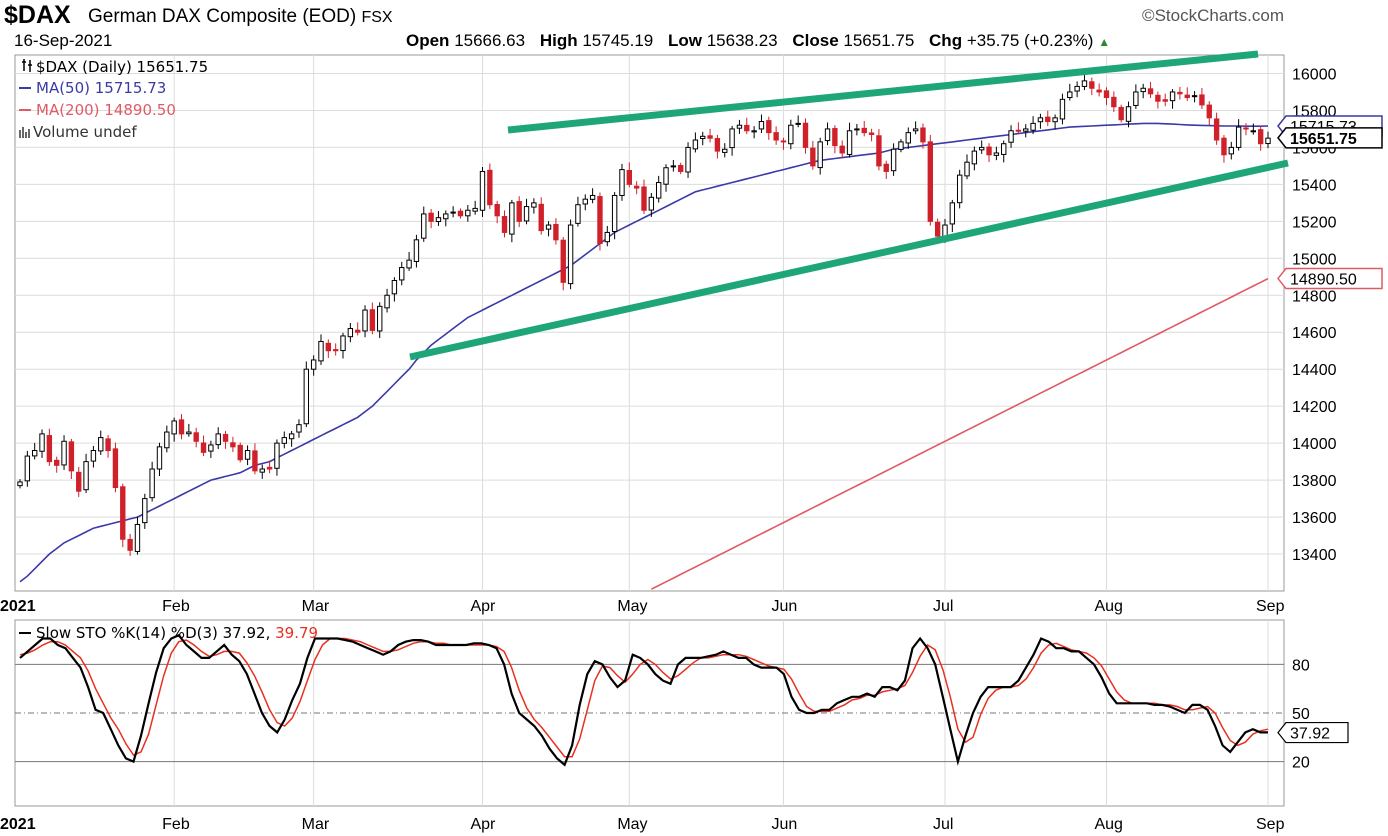 The height and width of the screenshot is (836, 1388). Describe the element at coordinates (1104, 42) in the screenshot. I see `up-arrow-icon: ▲` at that location.